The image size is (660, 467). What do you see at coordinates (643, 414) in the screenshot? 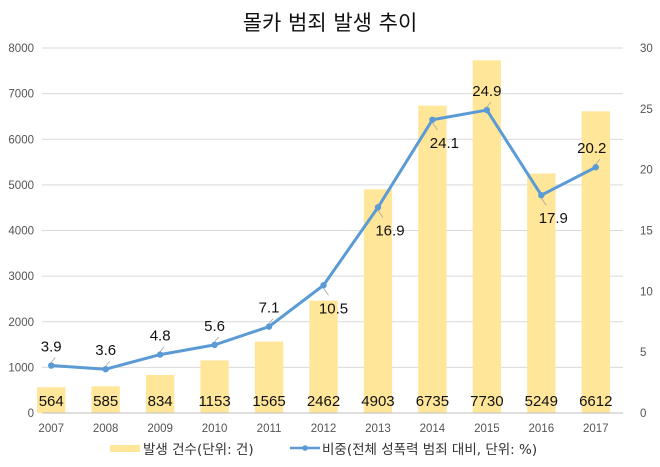
I see `y-right-tick-label: 0` at bounding box center [643, 414].